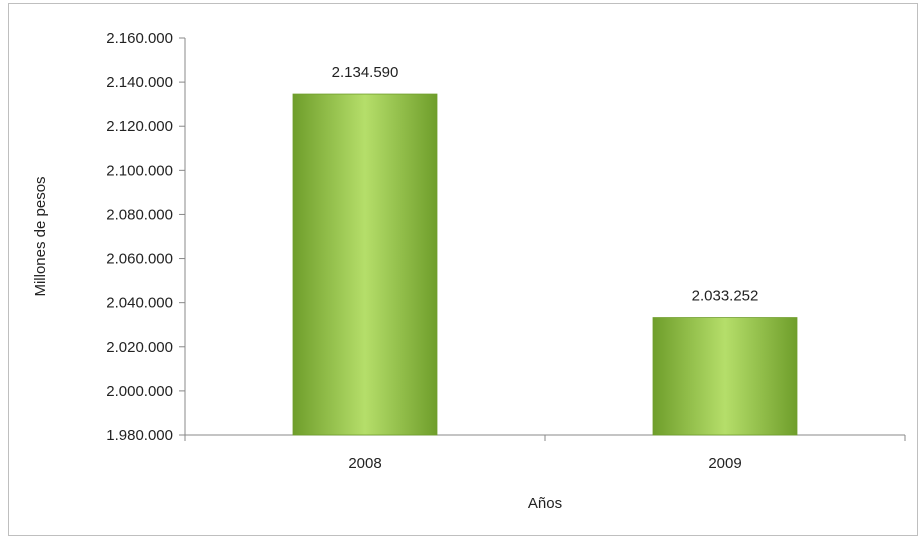 This screenshot has width=920, height=538. What do you see at coordinates (139, 347) in the screenshot?
I see `y-tick-label: 2.020.000` at bounding box center [139, 347].